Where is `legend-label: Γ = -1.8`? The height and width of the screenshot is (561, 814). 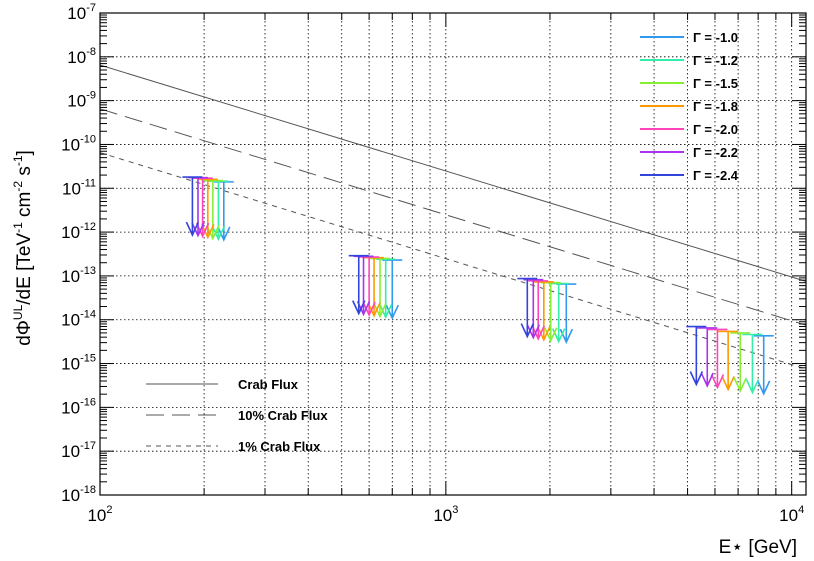
legend-label: Γ = -1.8 is located at coordinates (715, 106).